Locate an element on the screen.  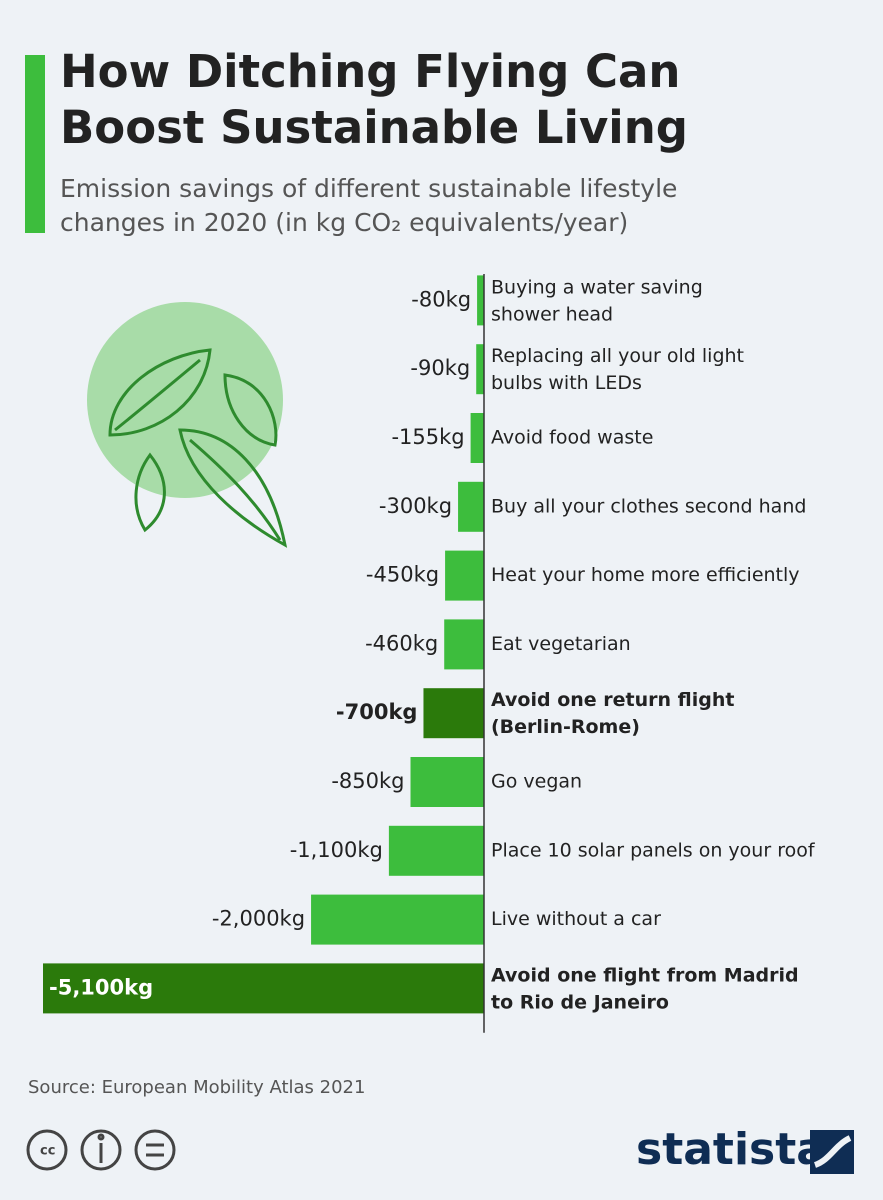
value-label: -700kg is located at coordinates (377, 712).